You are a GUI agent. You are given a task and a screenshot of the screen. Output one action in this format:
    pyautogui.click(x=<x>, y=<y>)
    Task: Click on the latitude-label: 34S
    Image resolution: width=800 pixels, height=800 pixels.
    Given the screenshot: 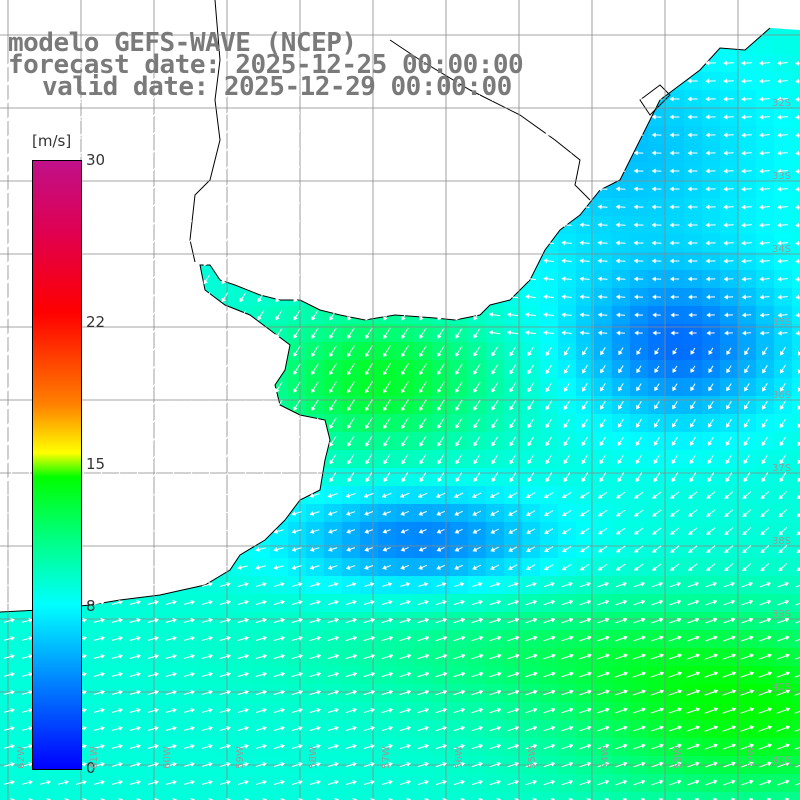 What is the action you would take?
    pyautogui.click(x=782, y=249)
    